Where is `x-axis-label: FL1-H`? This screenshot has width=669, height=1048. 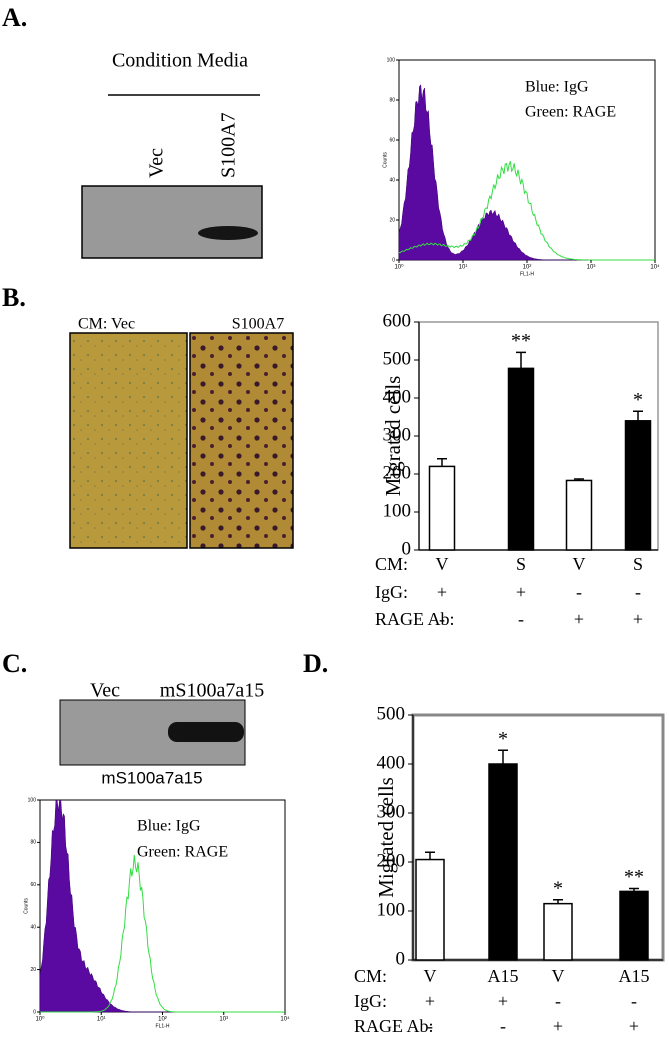
x-axis-label: FL1-H is located at coordinates (163, 1026).